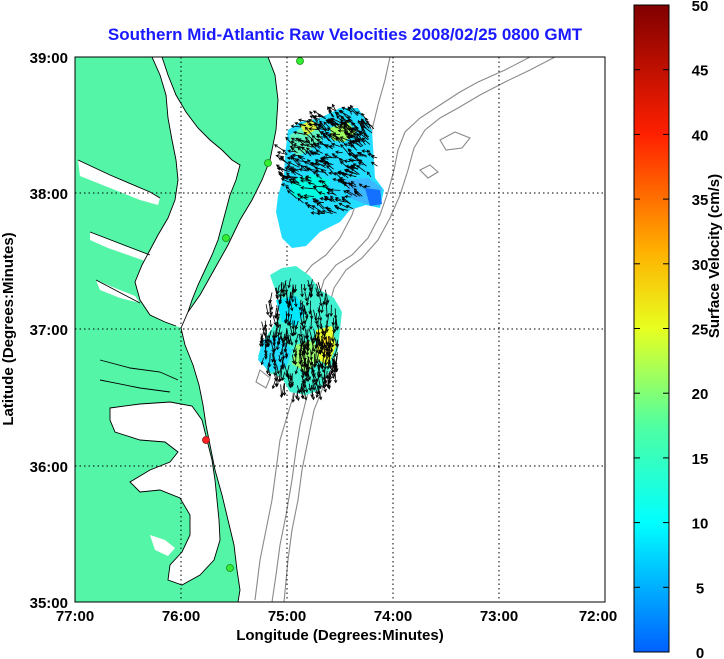 The image size is (724, 659). Describe the element at coordinates (156, 192) in the screenshot. I see `coastline-bay` at that location.